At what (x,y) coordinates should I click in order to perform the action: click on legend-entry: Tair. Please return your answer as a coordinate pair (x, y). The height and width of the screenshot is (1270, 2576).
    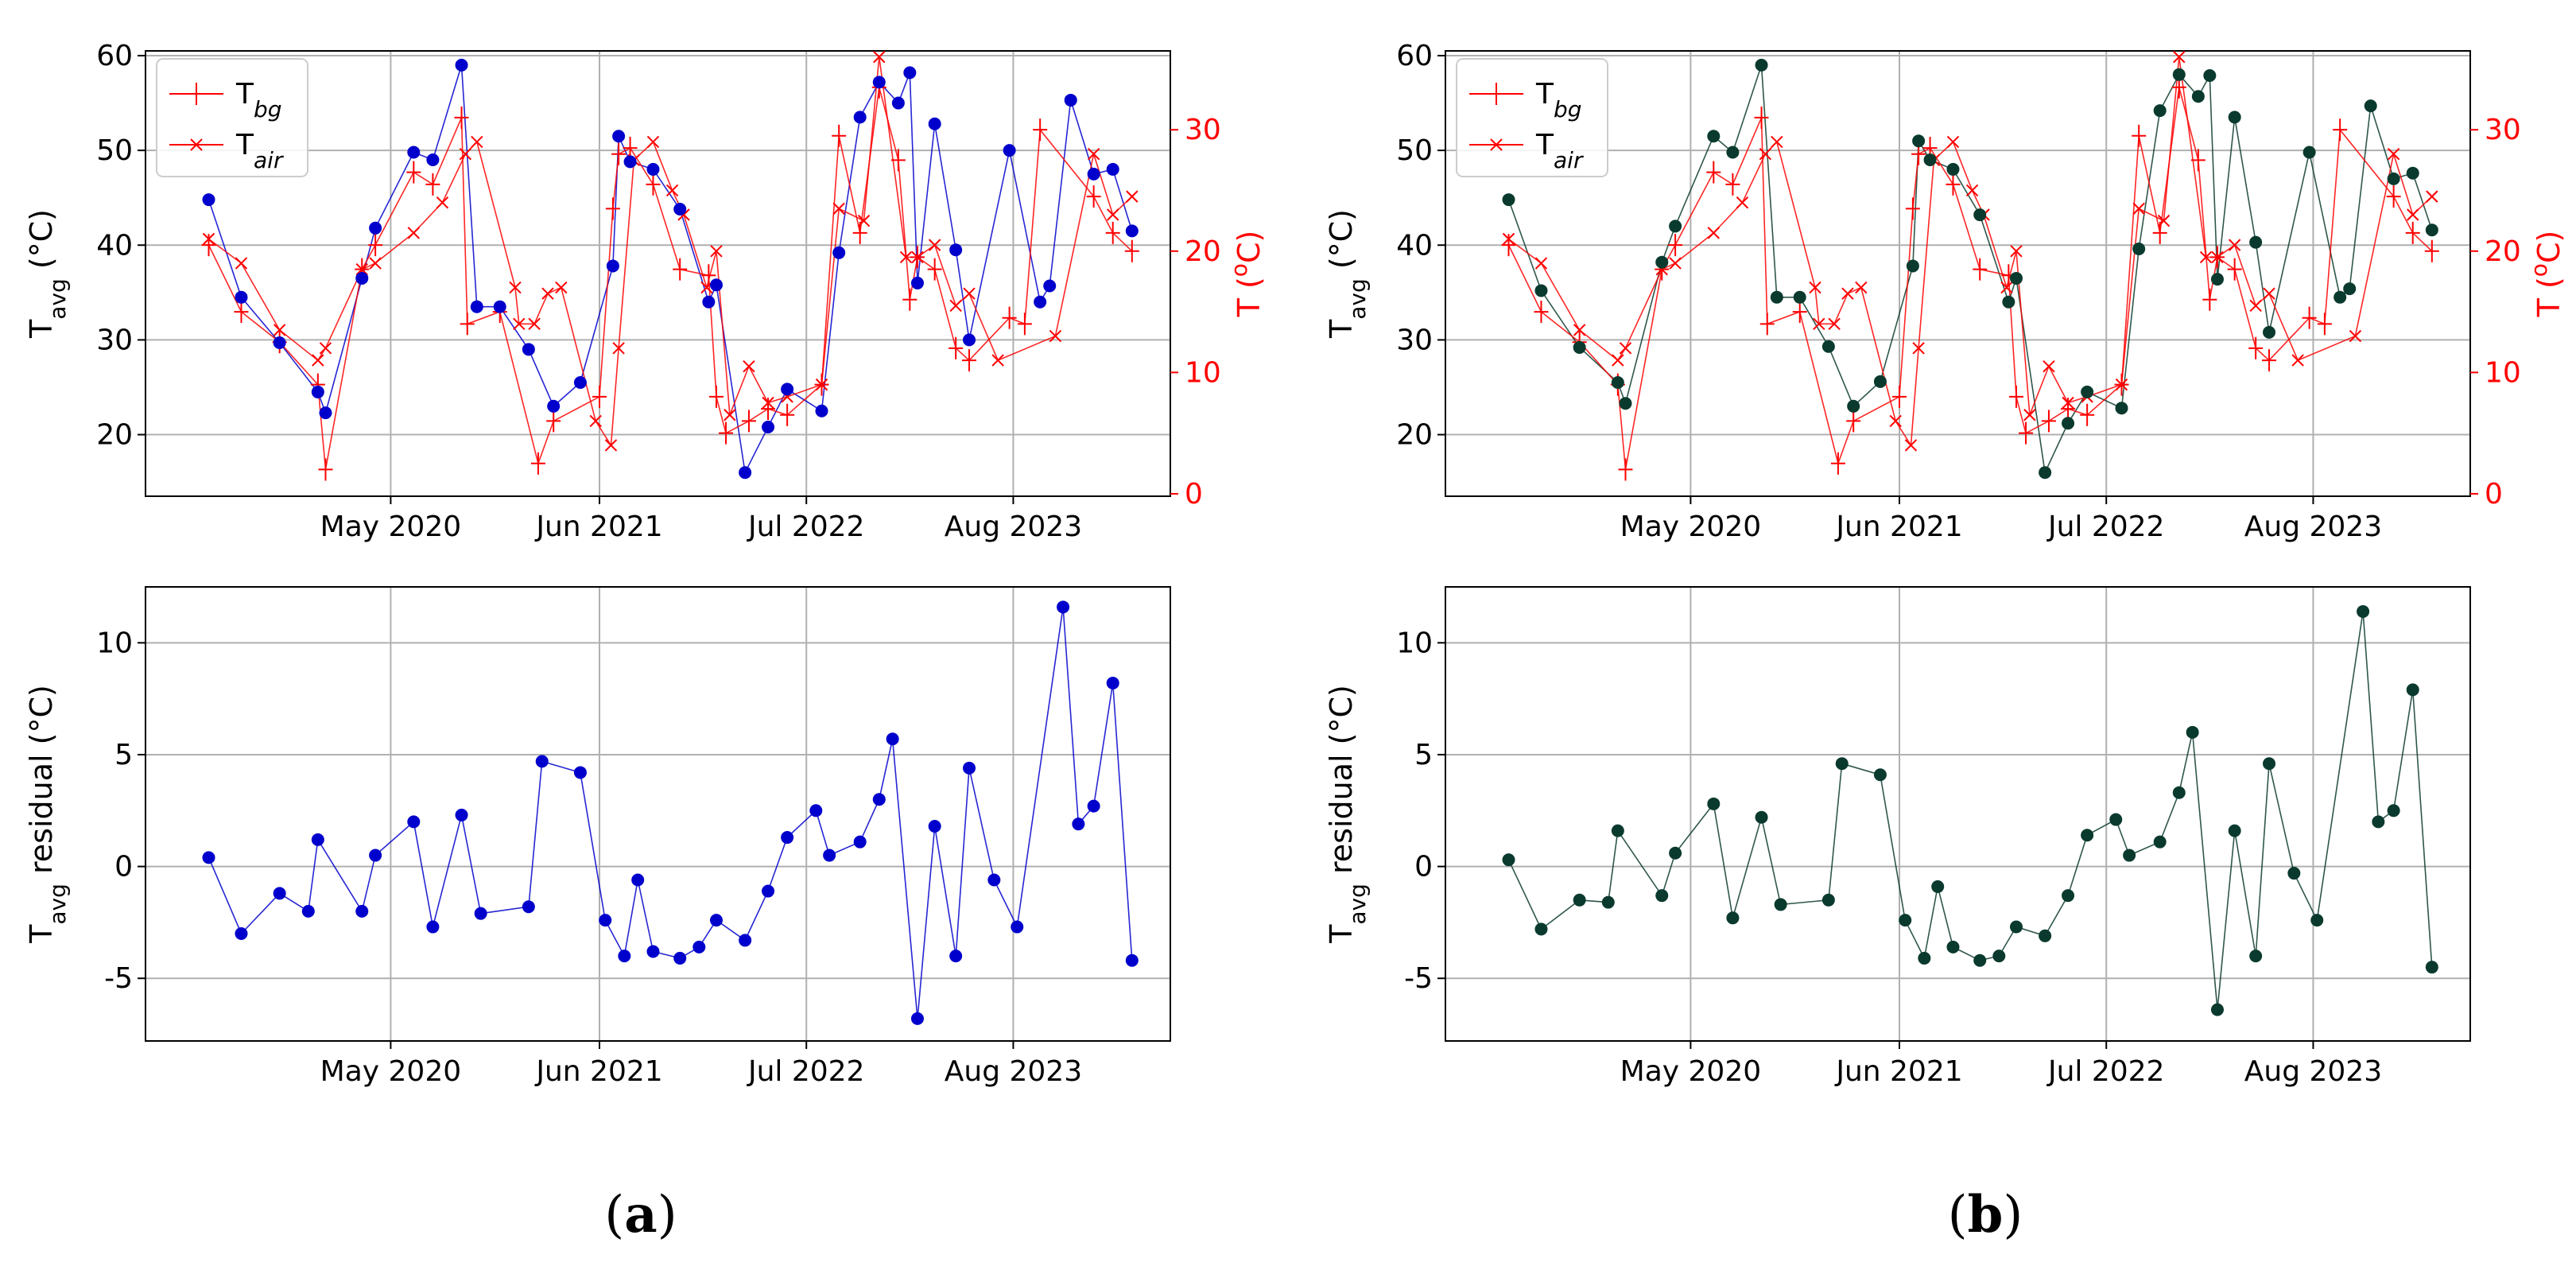
    Looking at the image, I should click on (1560, 151).